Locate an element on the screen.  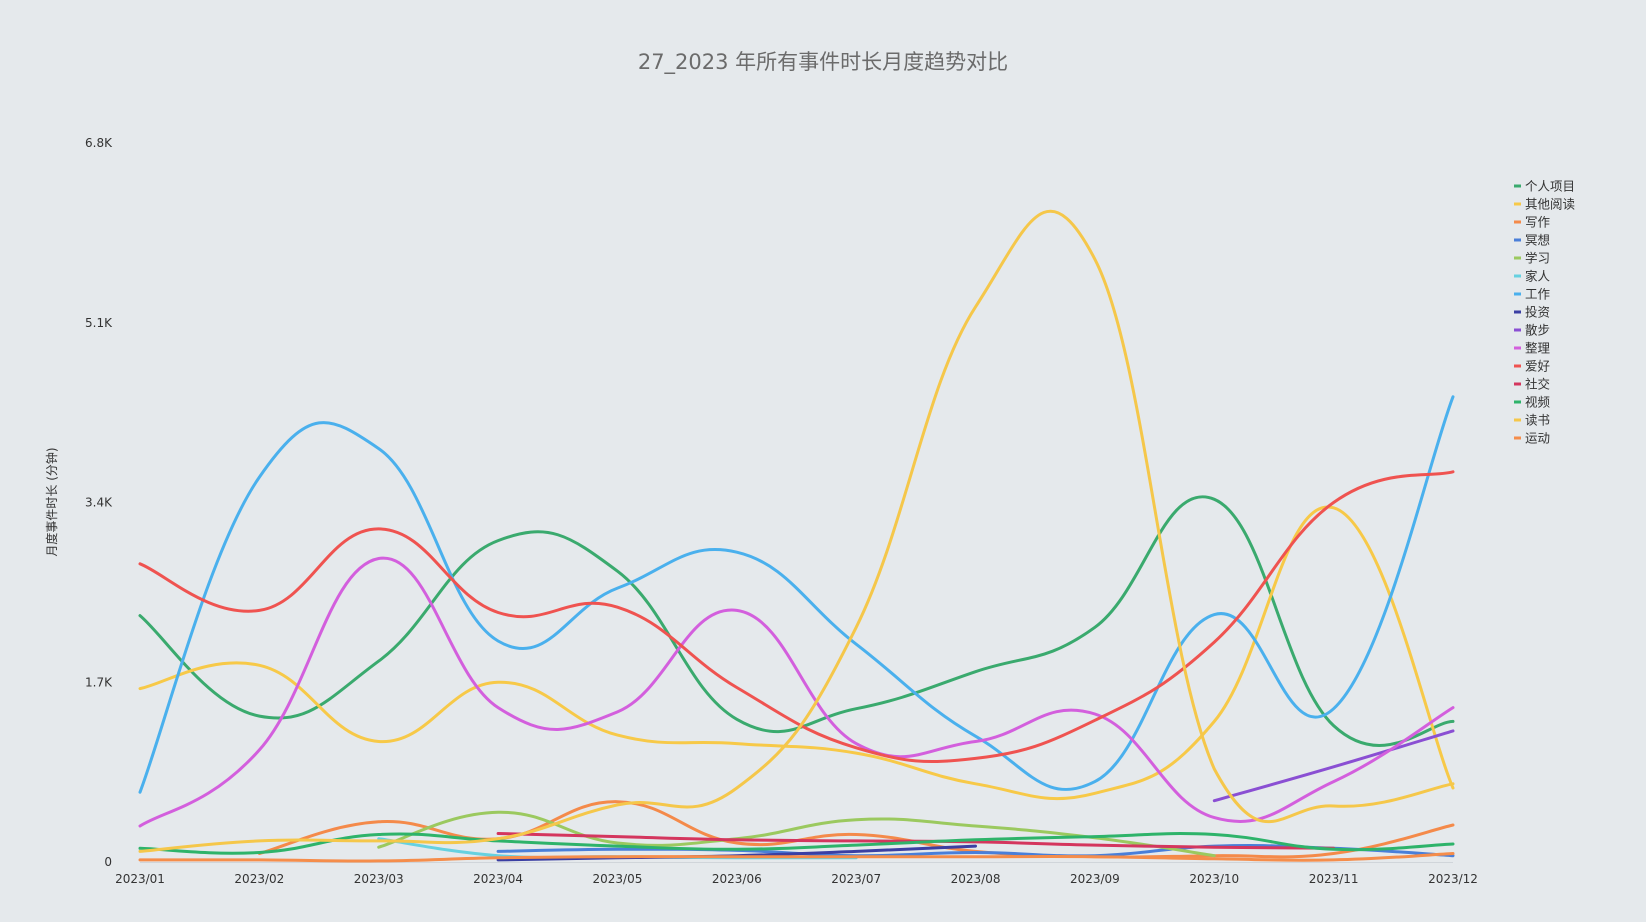
x-tick-label: 2023/02 is located at coordinates (259, 879).